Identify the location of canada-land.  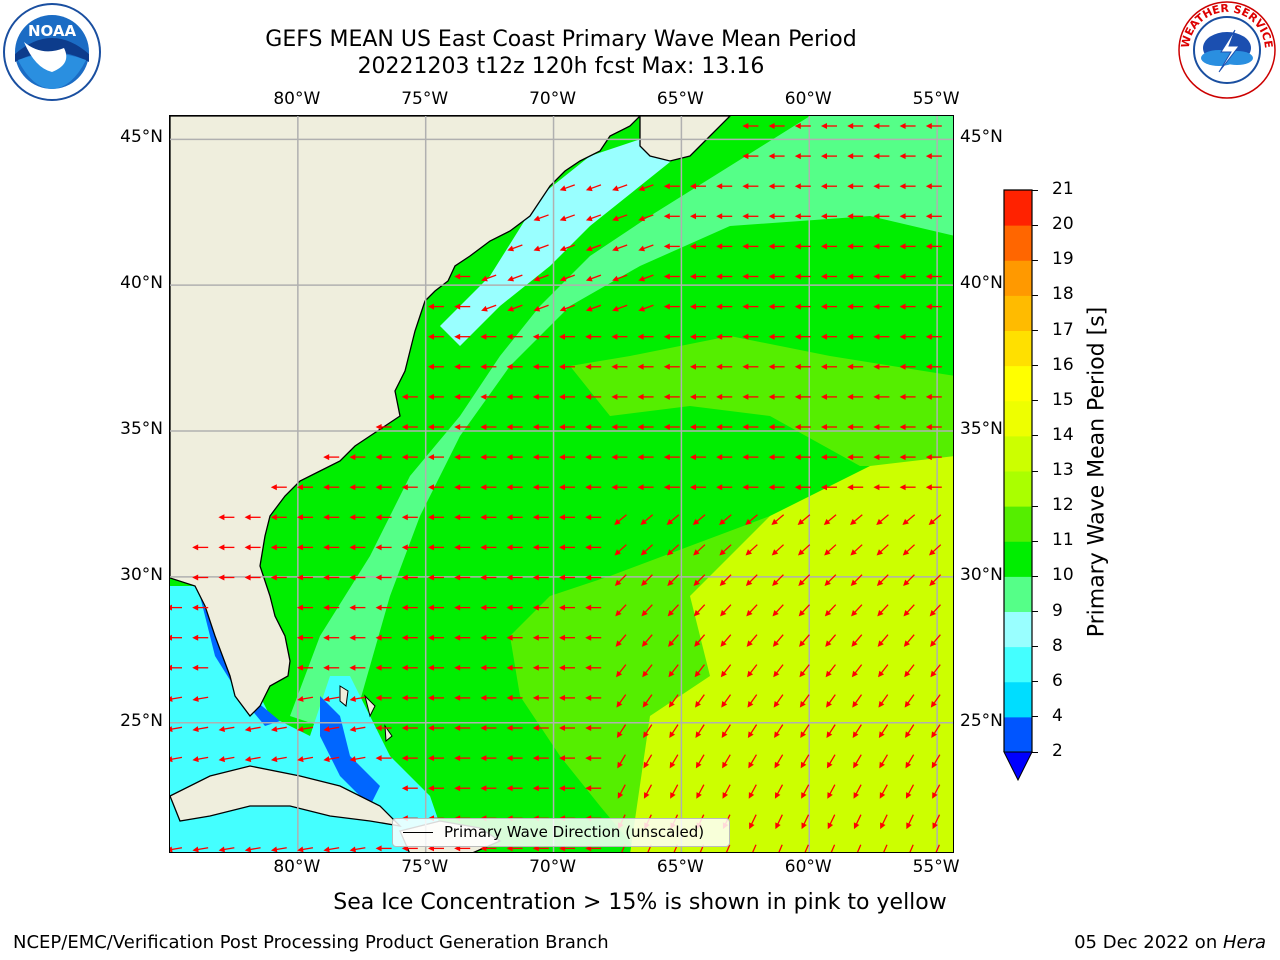
(685, 139).